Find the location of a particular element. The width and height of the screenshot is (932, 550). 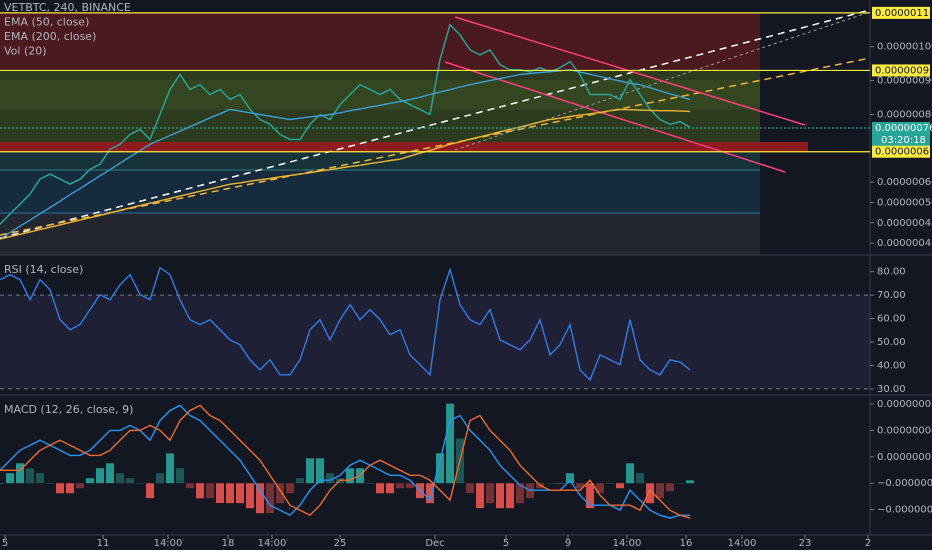

y-tick-label: −0.00000002 is located at coordinates (904, 510).